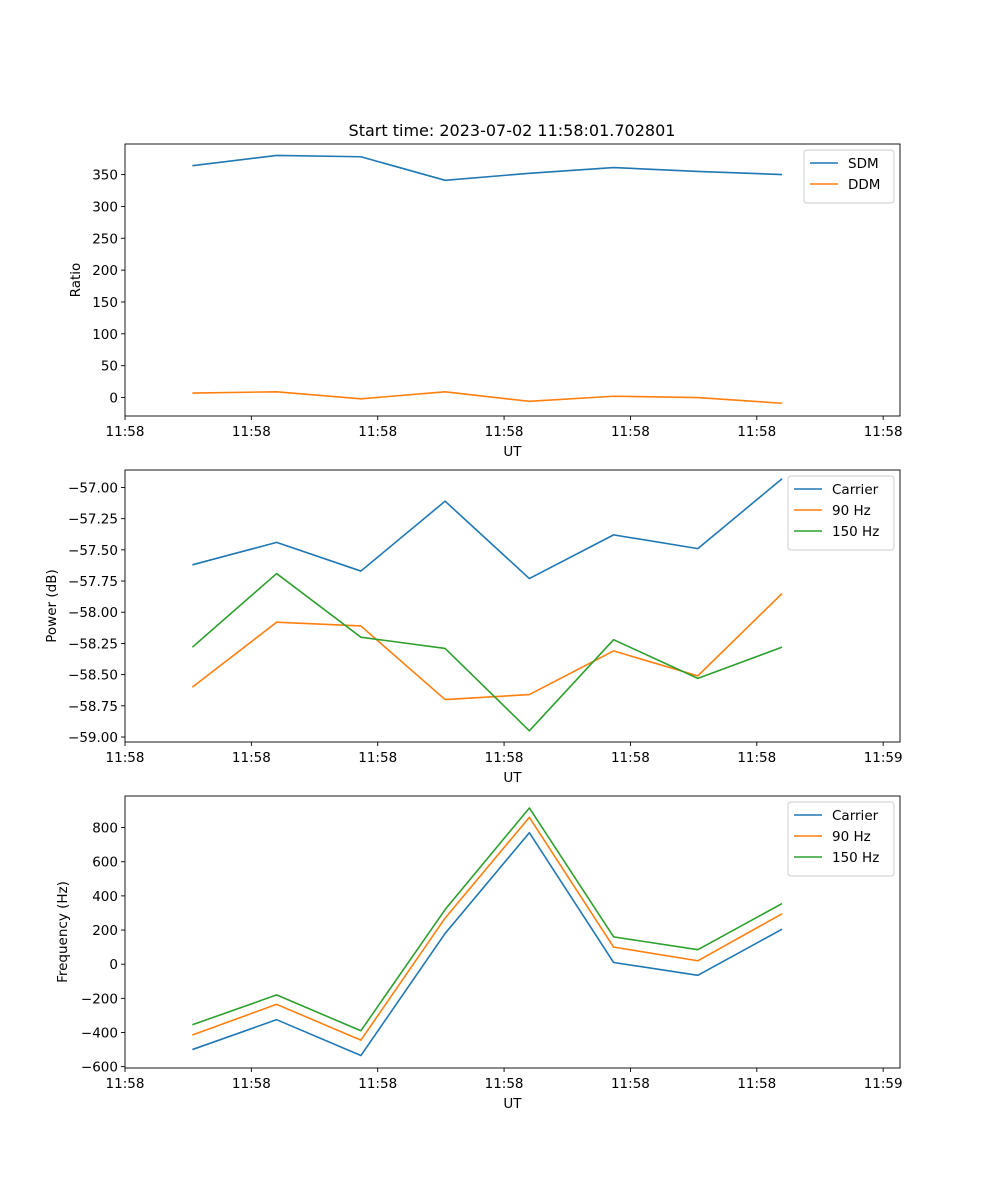 This screenshot has width=1000, height=1200. What do you see at coordinates (105, 207) in the screenshot?
I see `y-tick-label: 300` at bounding box center [105, 207].